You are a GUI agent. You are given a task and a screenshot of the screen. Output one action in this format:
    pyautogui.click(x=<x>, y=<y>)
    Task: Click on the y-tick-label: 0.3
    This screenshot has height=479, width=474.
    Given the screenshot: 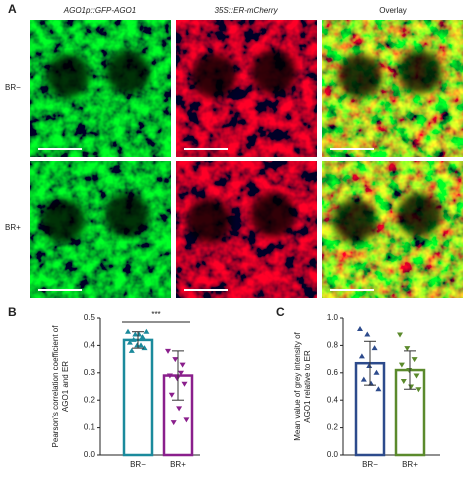 What is the action you would take?
    pyautogui.click(x=90, y=372)
    